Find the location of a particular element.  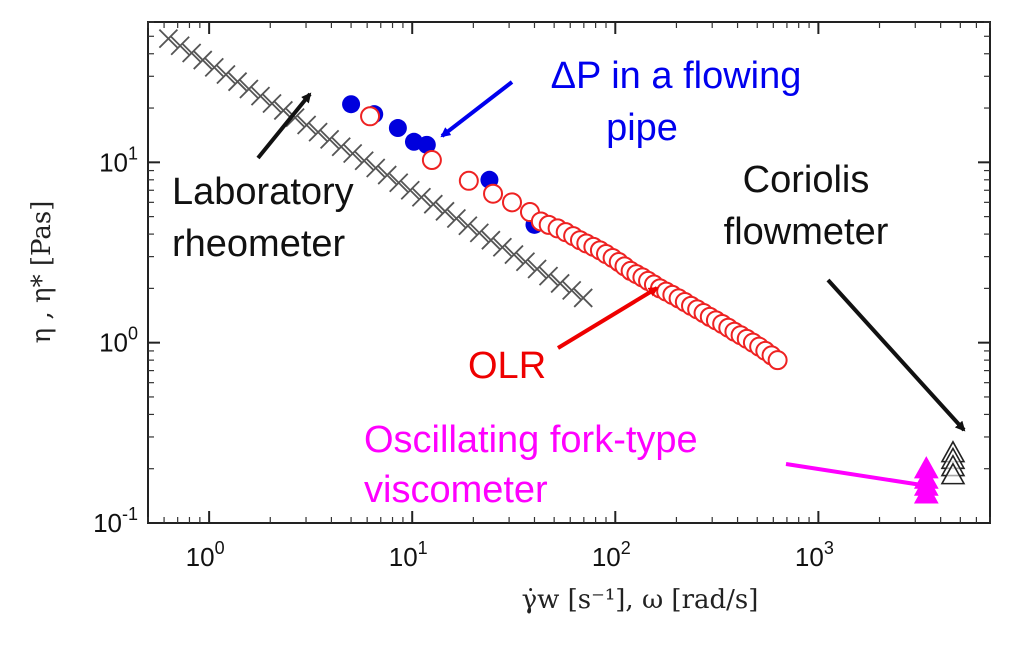

annotation-pipe: ΔP in a flowing pipe is located at coordinates (676, 102).